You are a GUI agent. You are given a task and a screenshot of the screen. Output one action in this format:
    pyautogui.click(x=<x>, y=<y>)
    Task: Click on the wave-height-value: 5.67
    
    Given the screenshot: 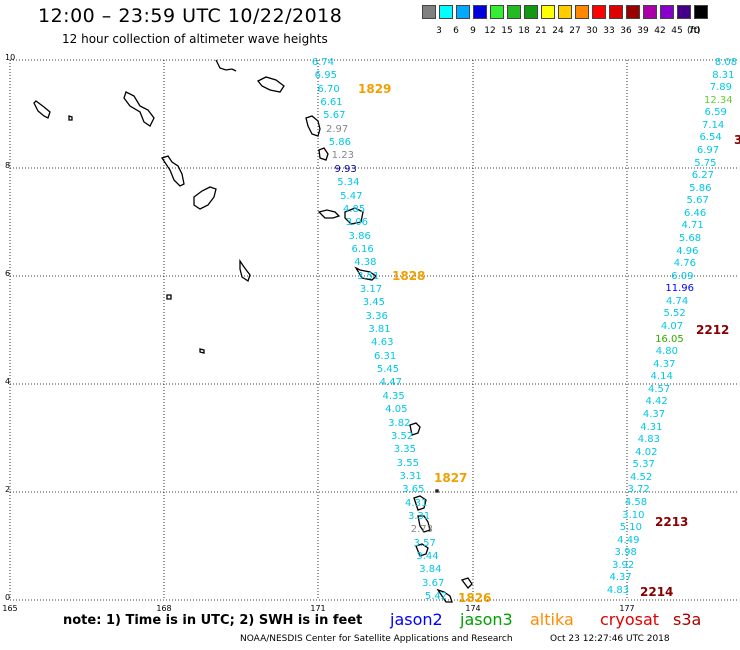 What is the action you would take?
    pyautogui.click(x=697, y=201)
    